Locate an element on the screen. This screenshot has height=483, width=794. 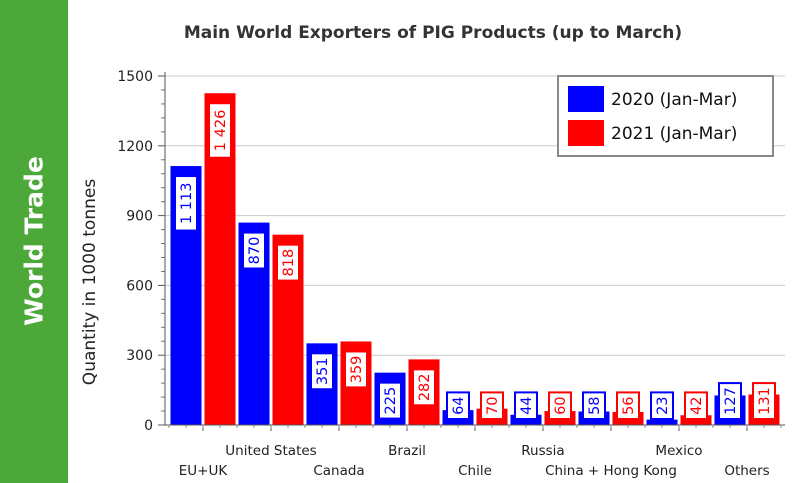
value-label: 1 426 is located at coordinates (220, 130).